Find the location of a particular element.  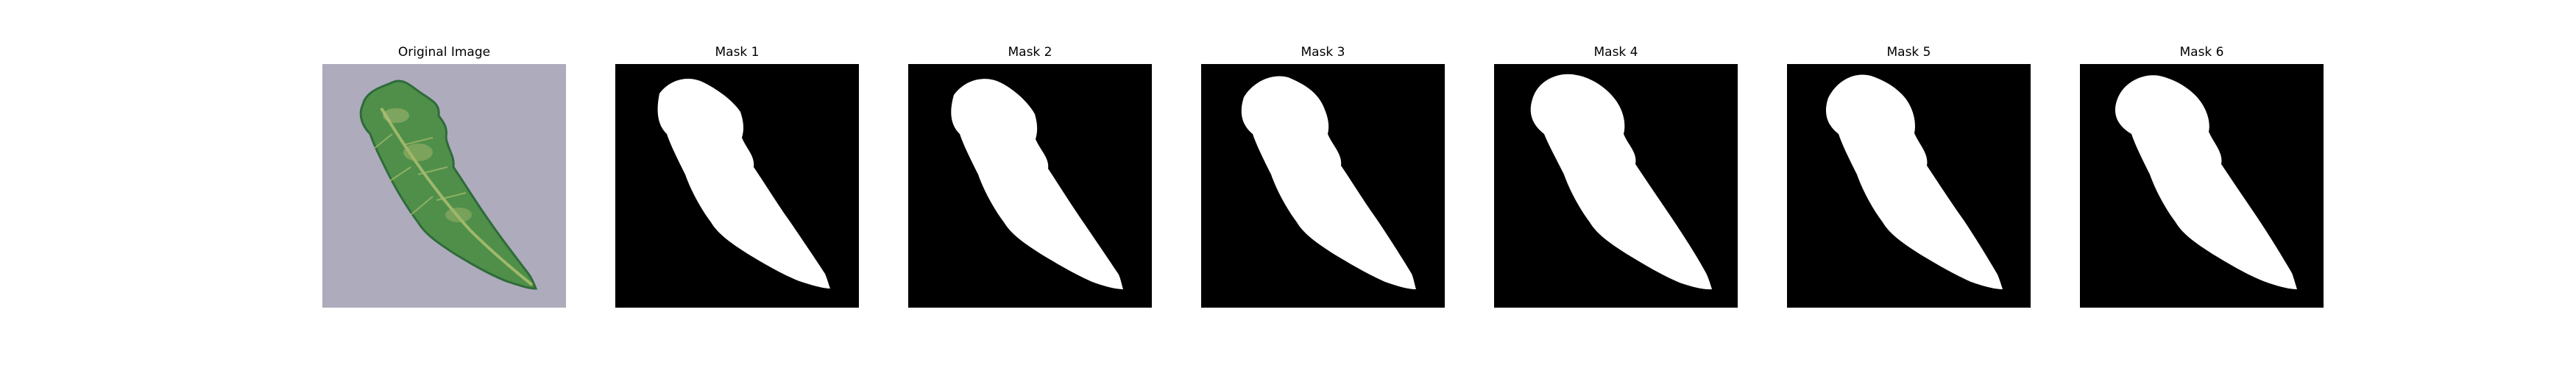

mask-2-svg is located at coordinates (1030, 186).